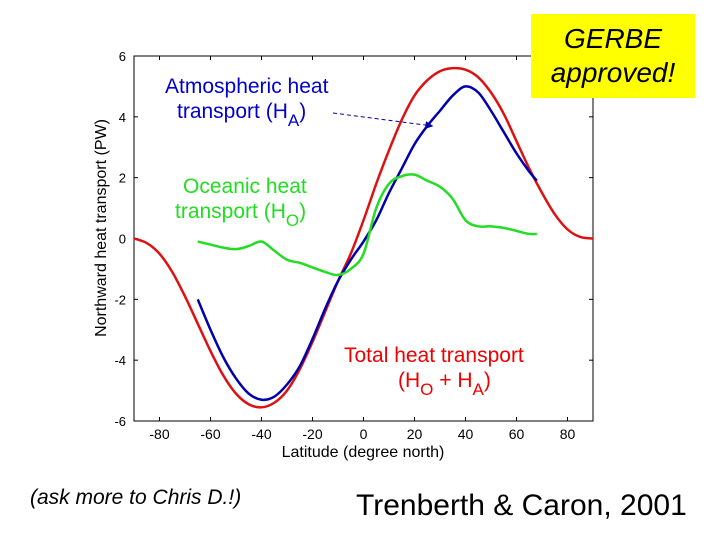 The width and height of the screenshot is (720, 540). Describe the element at coordinates (294, 120) in the screenshot. I see `annotation-atmo-sub: A` at that location.